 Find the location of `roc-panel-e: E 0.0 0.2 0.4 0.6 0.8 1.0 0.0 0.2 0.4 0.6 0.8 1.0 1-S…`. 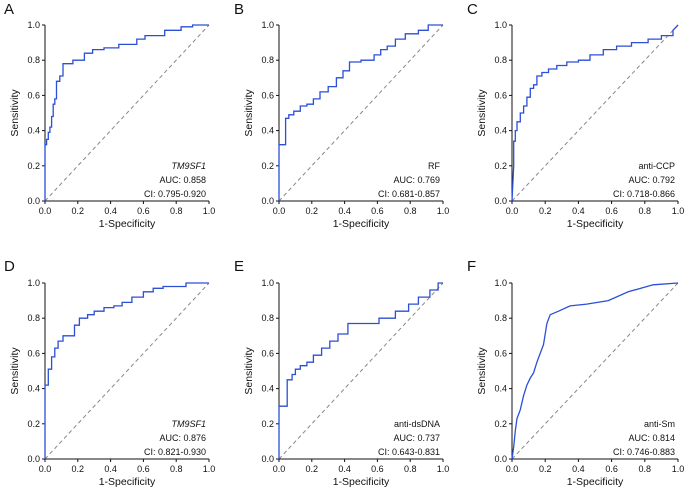

roc-panel-e: E 0.0 0.2 0.4 0.6 0.8 1.0 0.0 0.2 0.4 0.6 0.8 1.0 1-S… is located at coordinates (341, 372).